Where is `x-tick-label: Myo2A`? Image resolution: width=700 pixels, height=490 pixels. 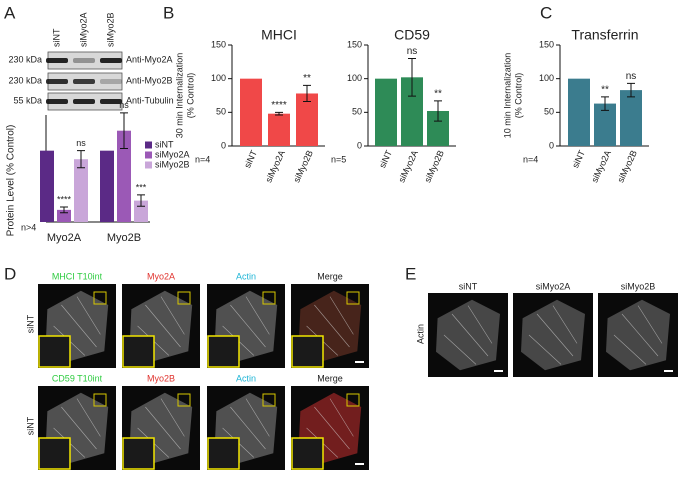 x-tick-label: Myo2A is located at coordinates (64, 238).